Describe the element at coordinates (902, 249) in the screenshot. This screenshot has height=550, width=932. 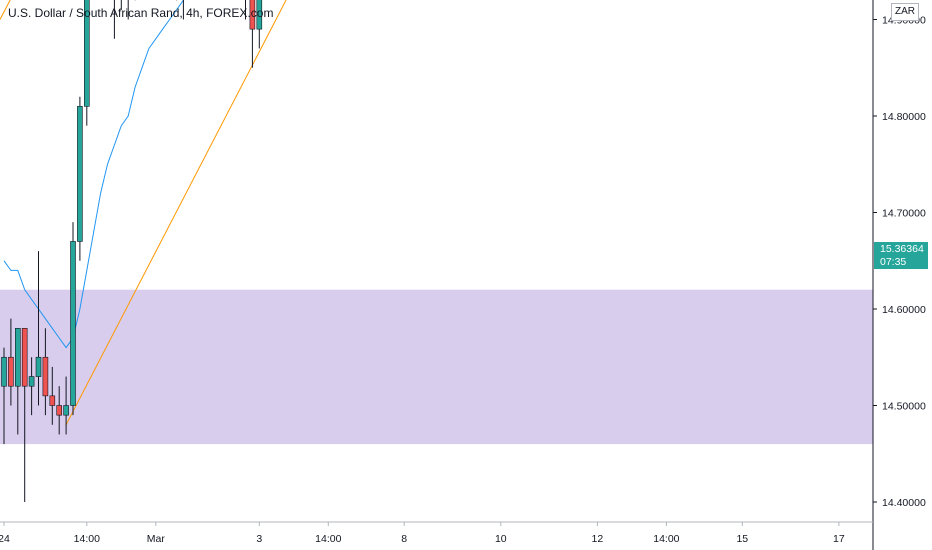
I see `last-price: 15.36364` at that location.